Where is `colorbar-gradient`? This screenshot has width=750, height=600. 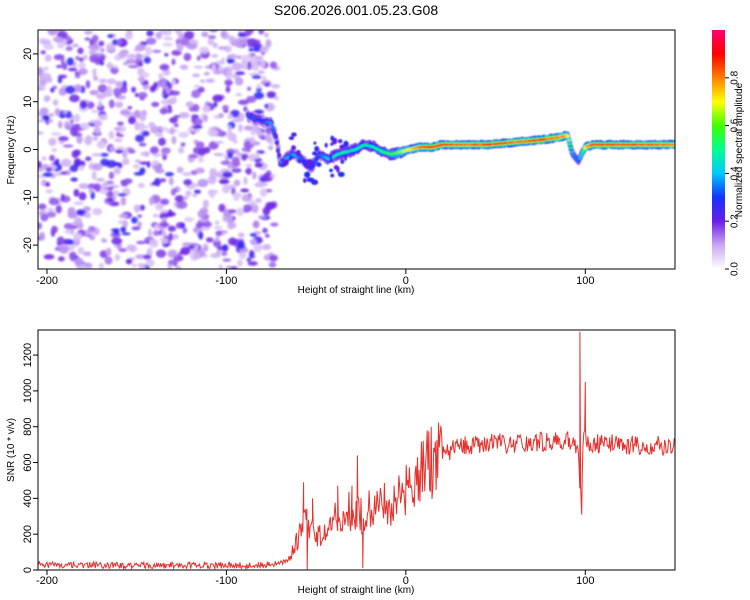
colorbar-gradient is located at coordinates (718, 149).